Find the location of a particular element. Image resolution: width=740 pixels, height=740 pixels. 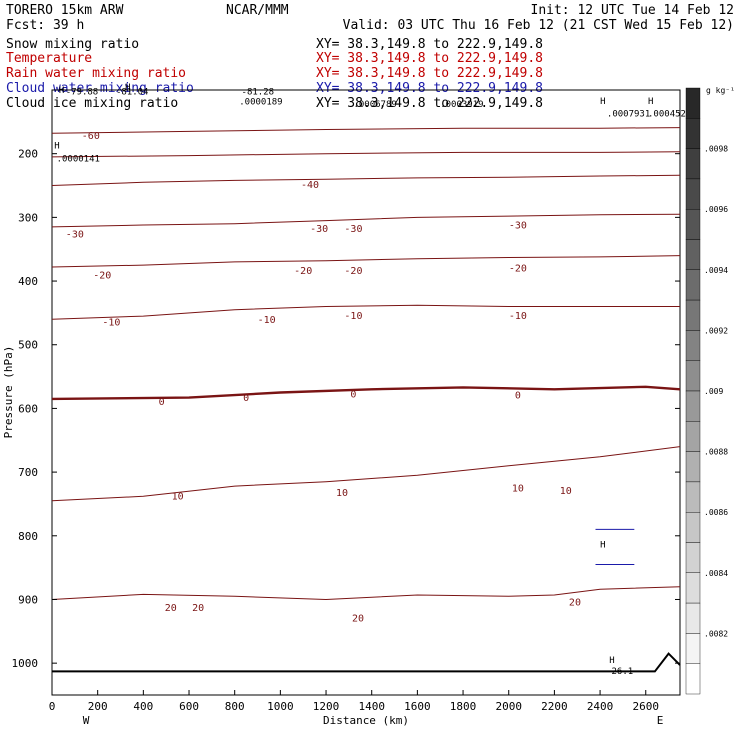

y-tick-label: 400 is located at coordinates (28, 281).